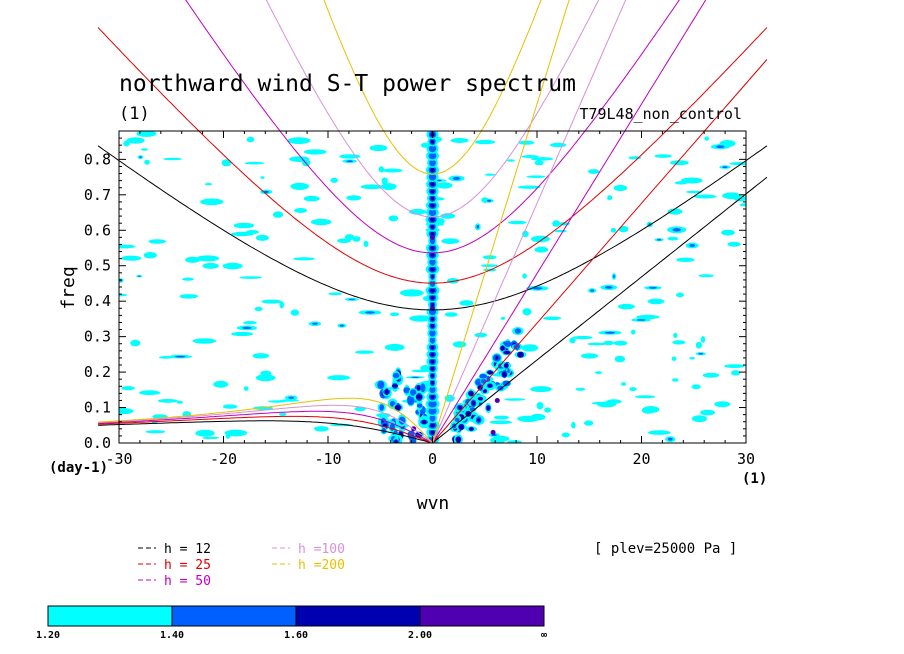  I want to click on legend-label: h = 25, so click(187, 565).